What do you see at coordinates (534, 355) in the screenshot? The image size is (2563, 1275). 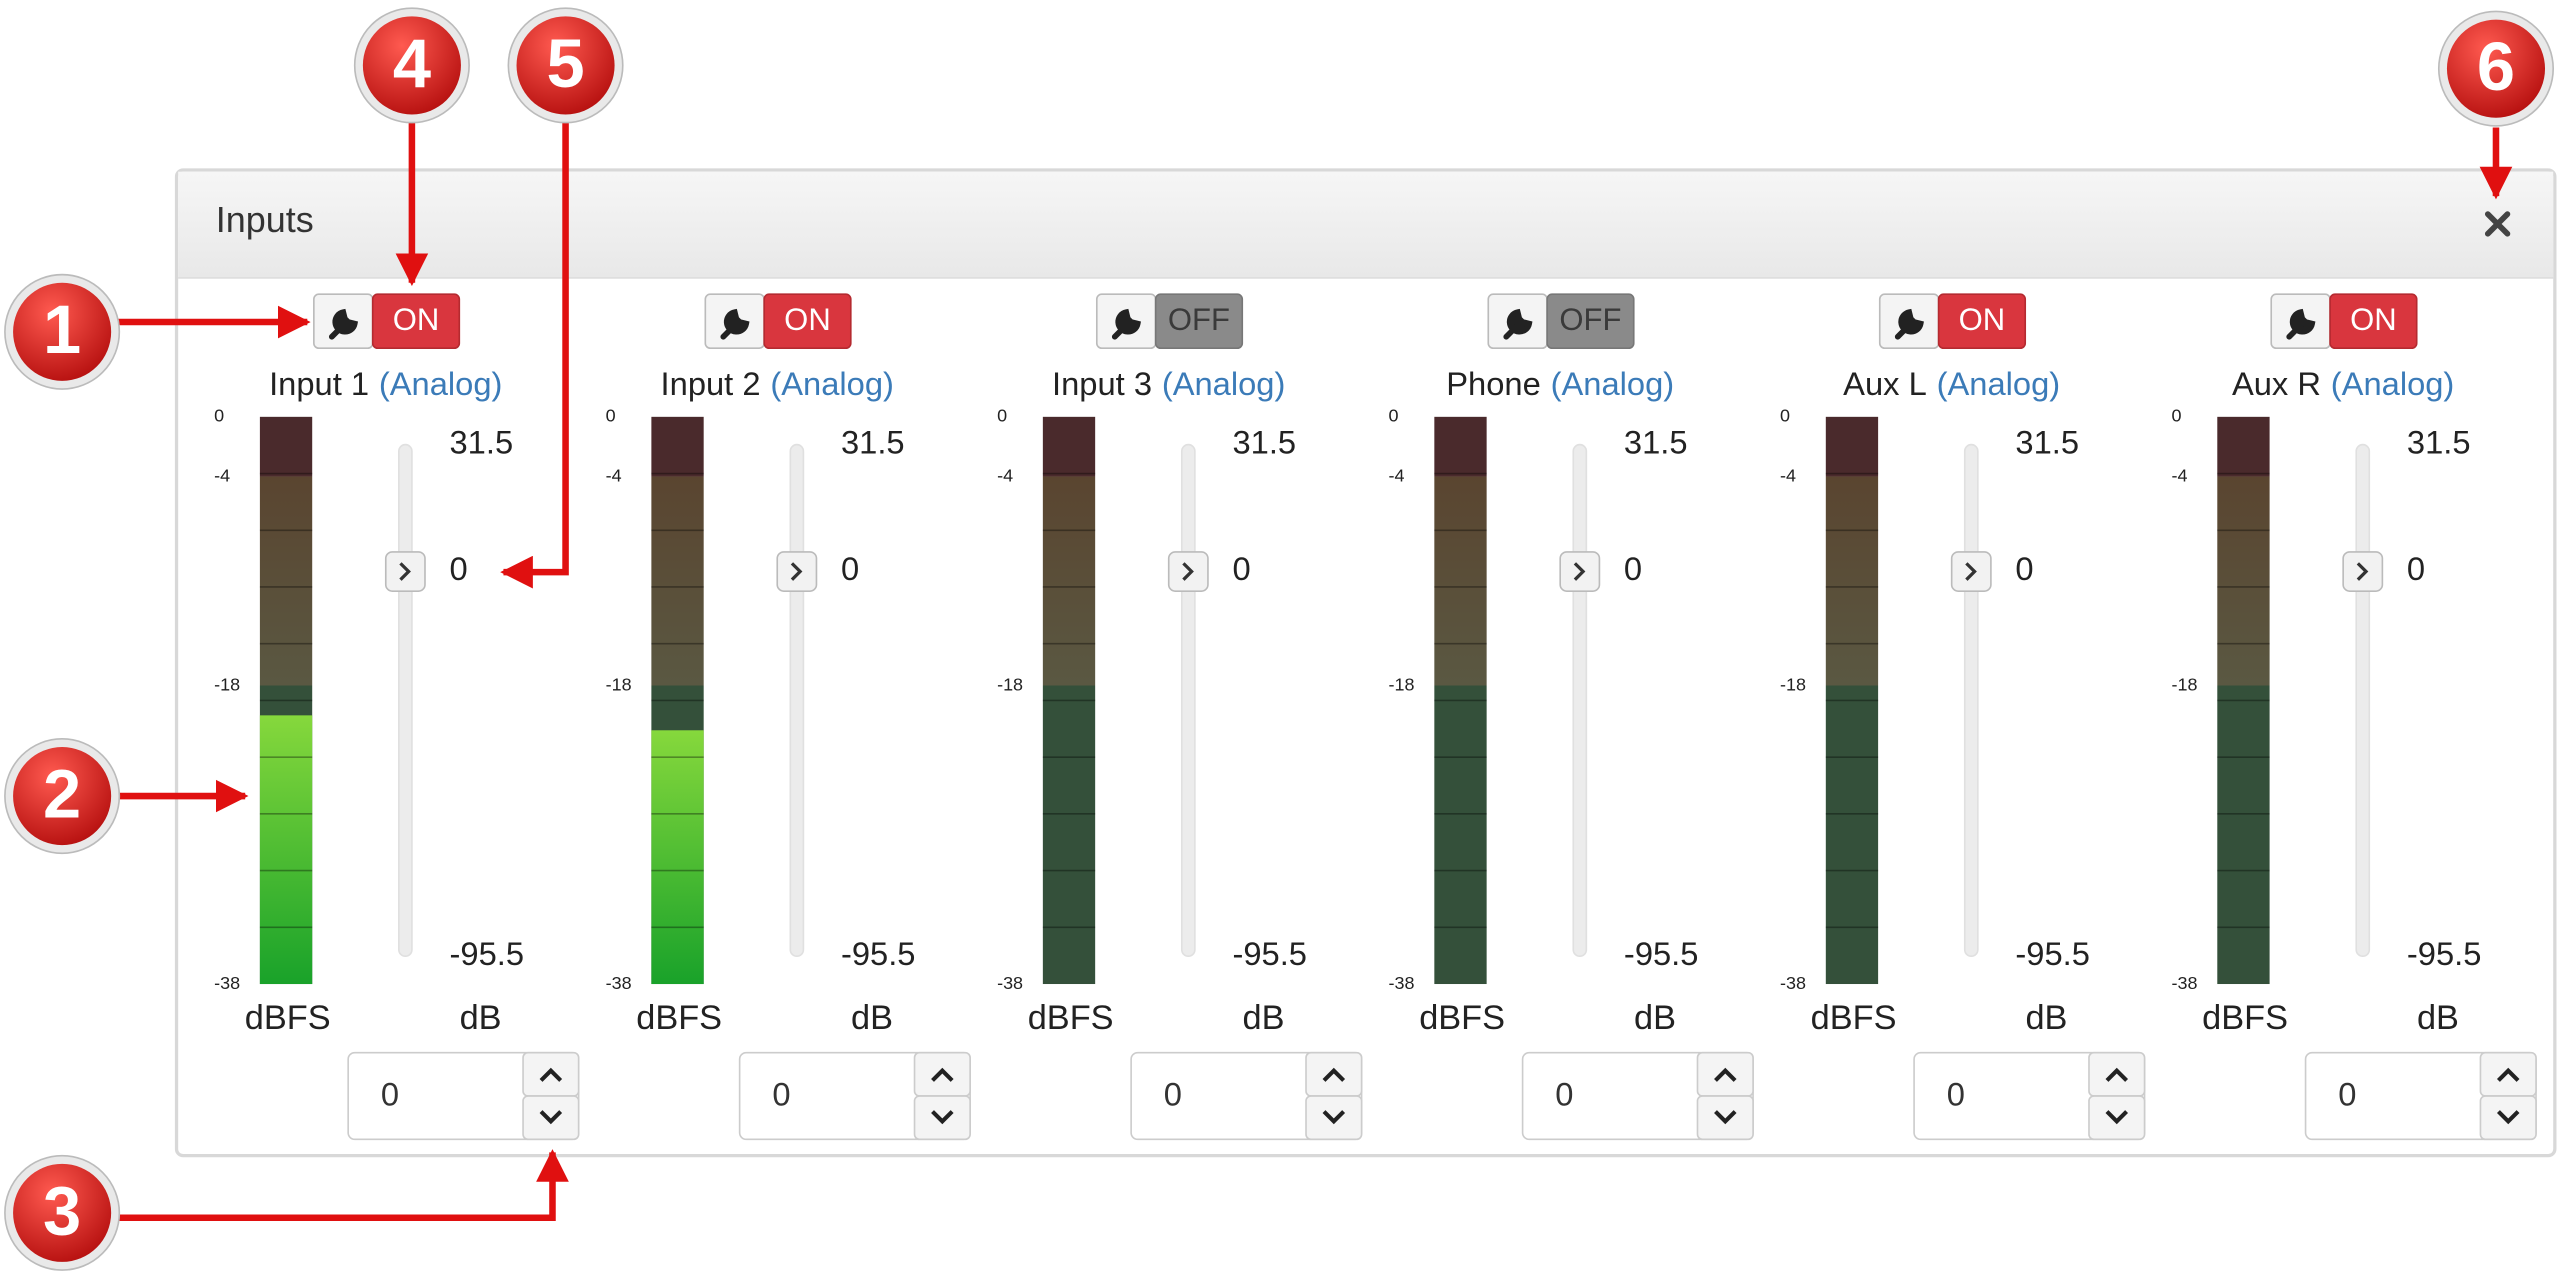 I see `arrow` at bounding box center [534, 355].